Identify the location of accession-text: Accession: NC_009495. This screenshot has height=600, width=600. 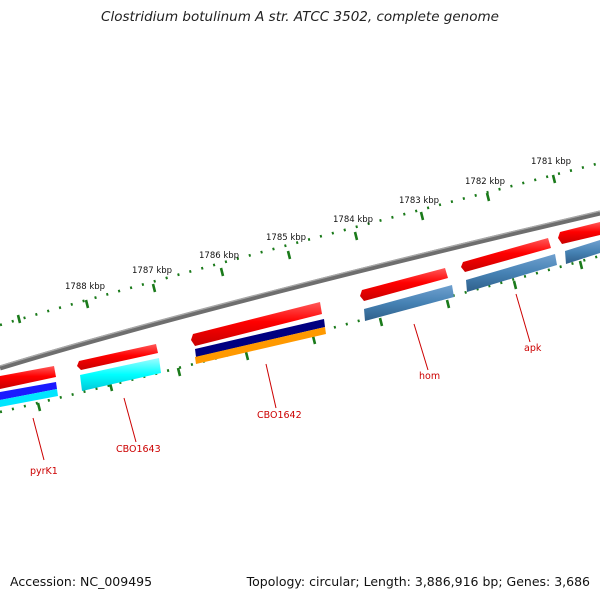
(81, 581).